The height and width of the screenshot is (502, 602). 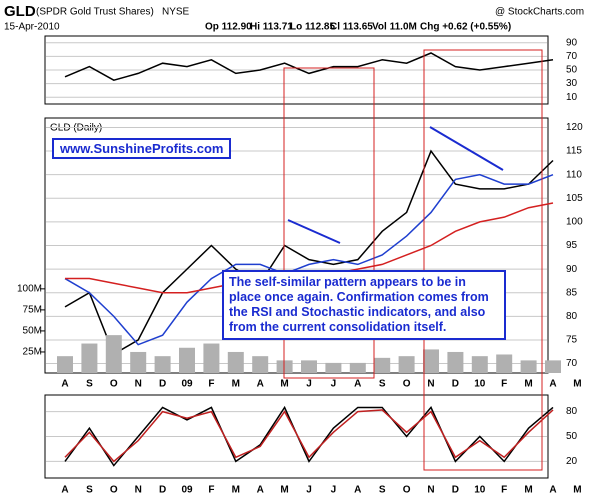 I want to click on date: 15-Apr-2010, so click(x=32, y=27).